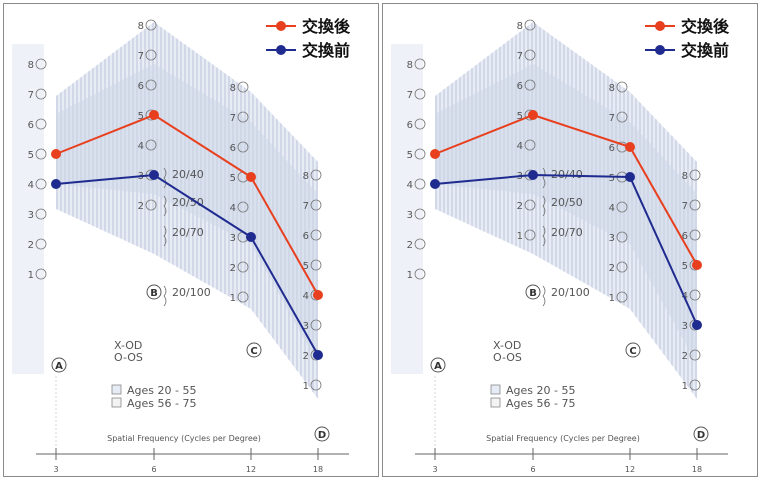  I want to click on eye-note: O-OS, so click(128, 357).